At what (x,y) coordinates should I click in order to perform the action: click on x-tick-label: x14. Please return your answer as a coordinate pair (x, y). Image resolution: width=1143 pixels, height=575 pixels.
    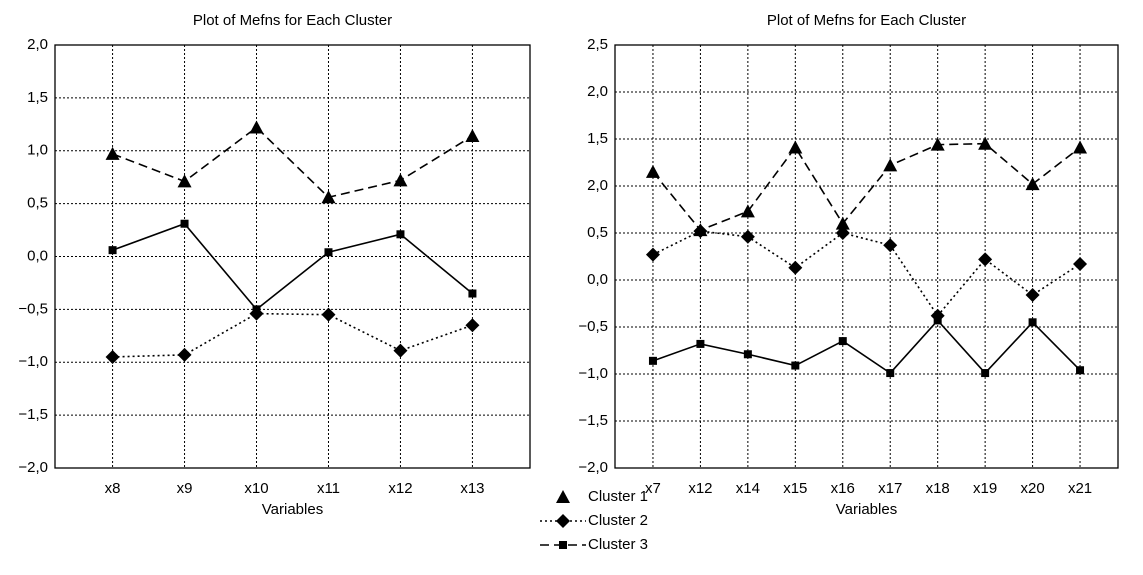
    Looking at the image, I should click on (748, 488).